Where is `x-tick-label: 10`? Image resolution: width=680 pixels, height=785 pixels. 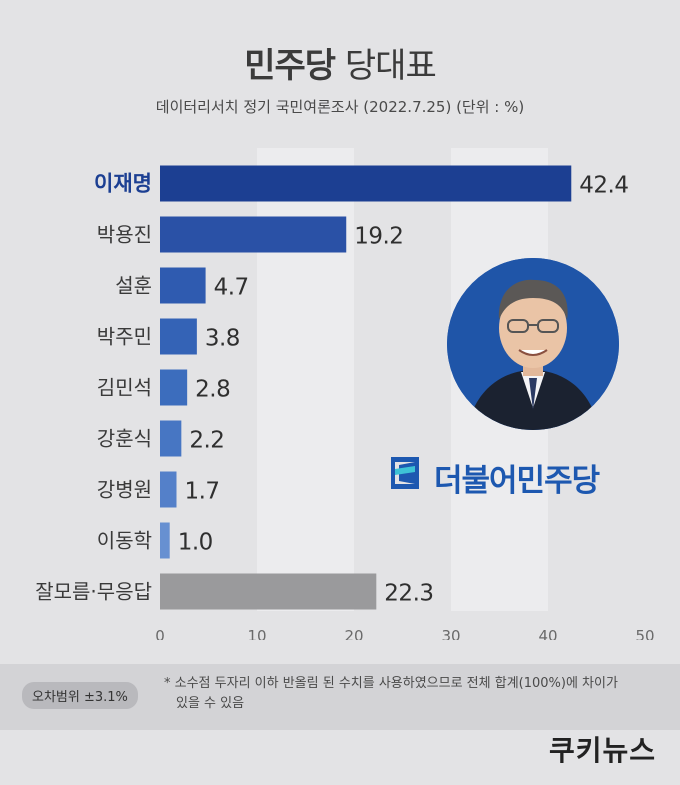
x-tick-label: 10 is located at coordinates (256, 633).